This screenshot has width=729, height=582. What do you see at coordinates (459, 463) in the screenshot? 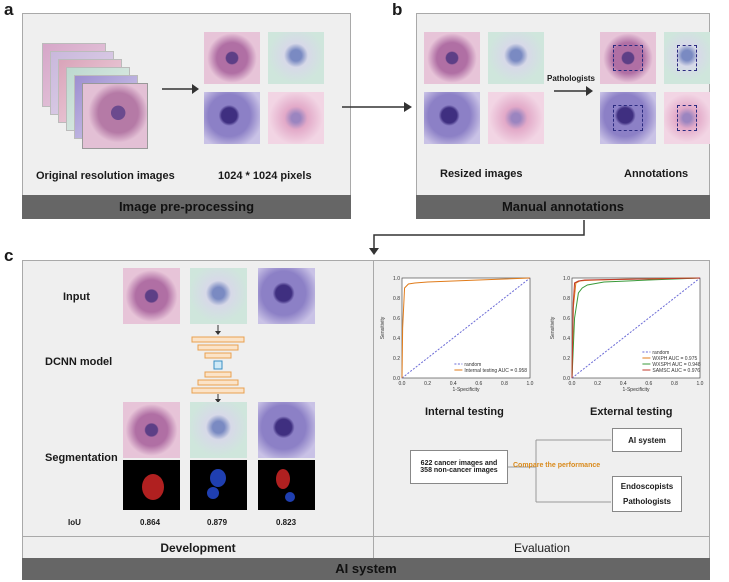
I see `dataset-line: 622 cancer images and` at bounding box center [459, 463].